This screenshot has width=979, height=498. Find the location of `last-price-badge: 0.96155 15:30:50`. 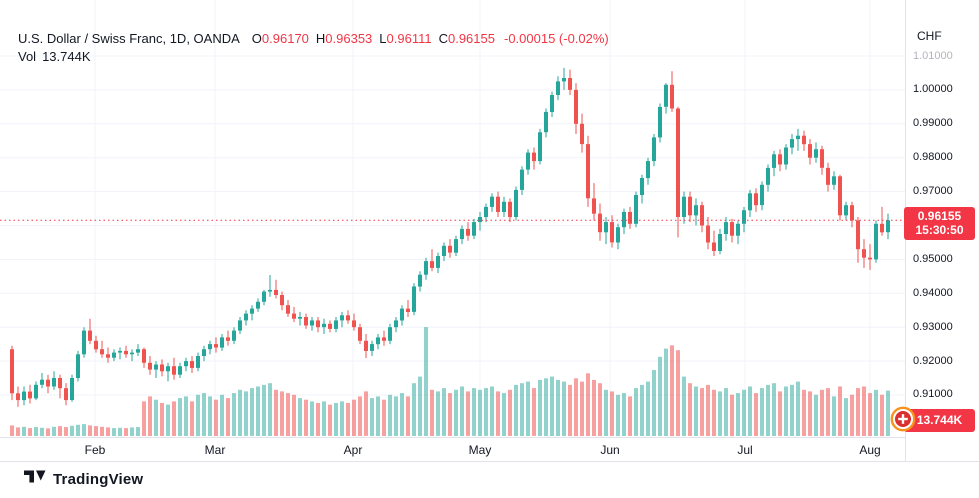

last-price-badge: 0.96155 15:30:50 is located at coordinates (939, 223).